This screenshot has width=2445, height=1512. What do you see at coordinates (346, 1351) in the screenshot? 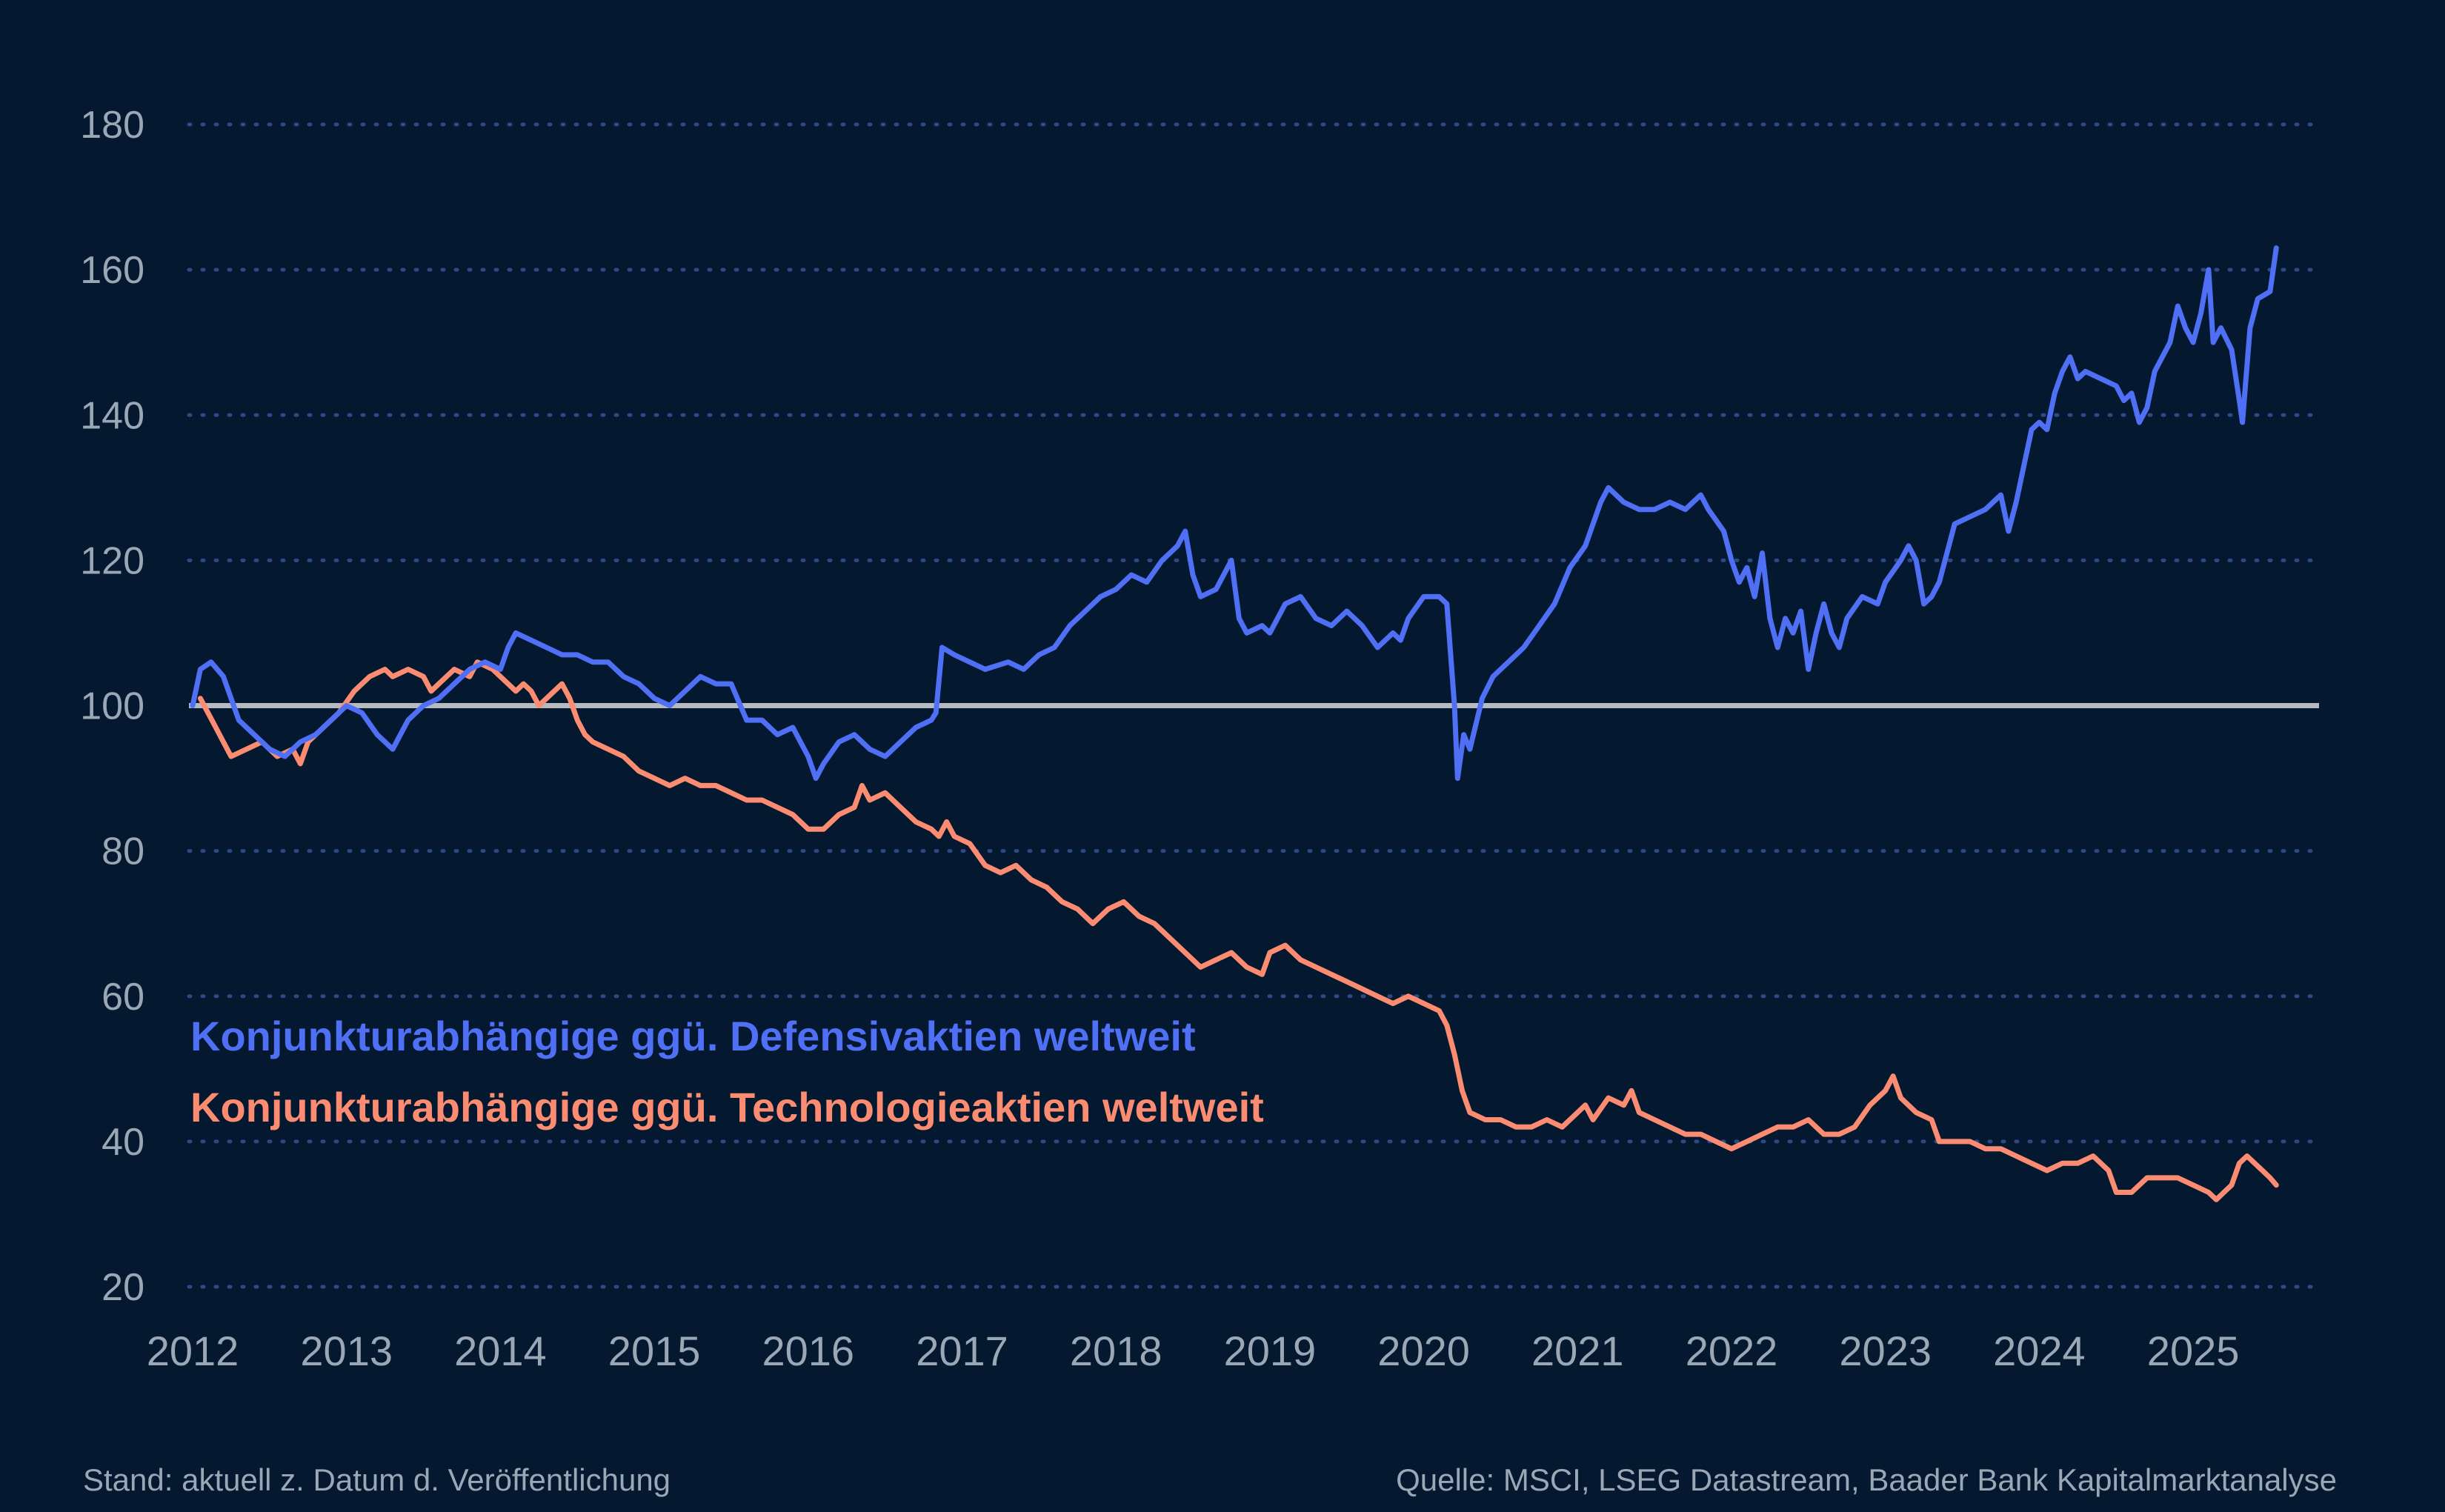
I see `x-tick-label: 2013` at bounding box center [346, 1351].